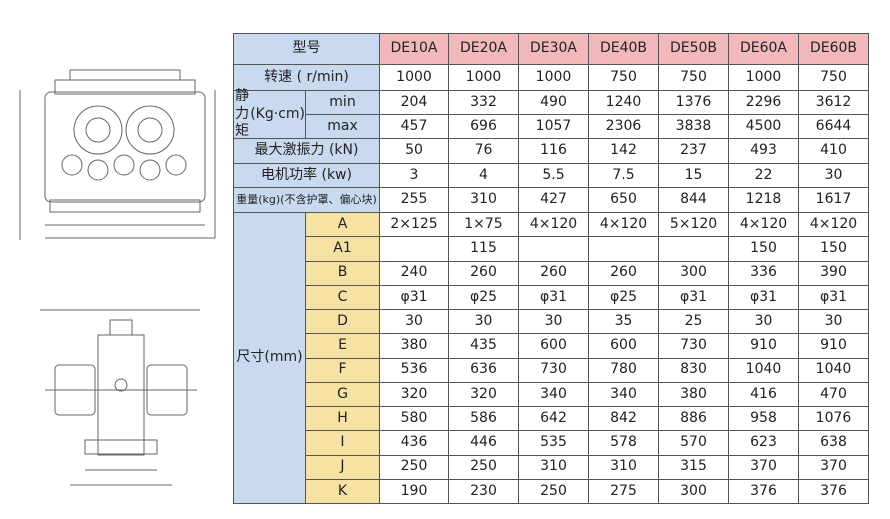 The height and width of the screenshot is (519, 890). I want to click on value-cell: 230, so click(483, 491).